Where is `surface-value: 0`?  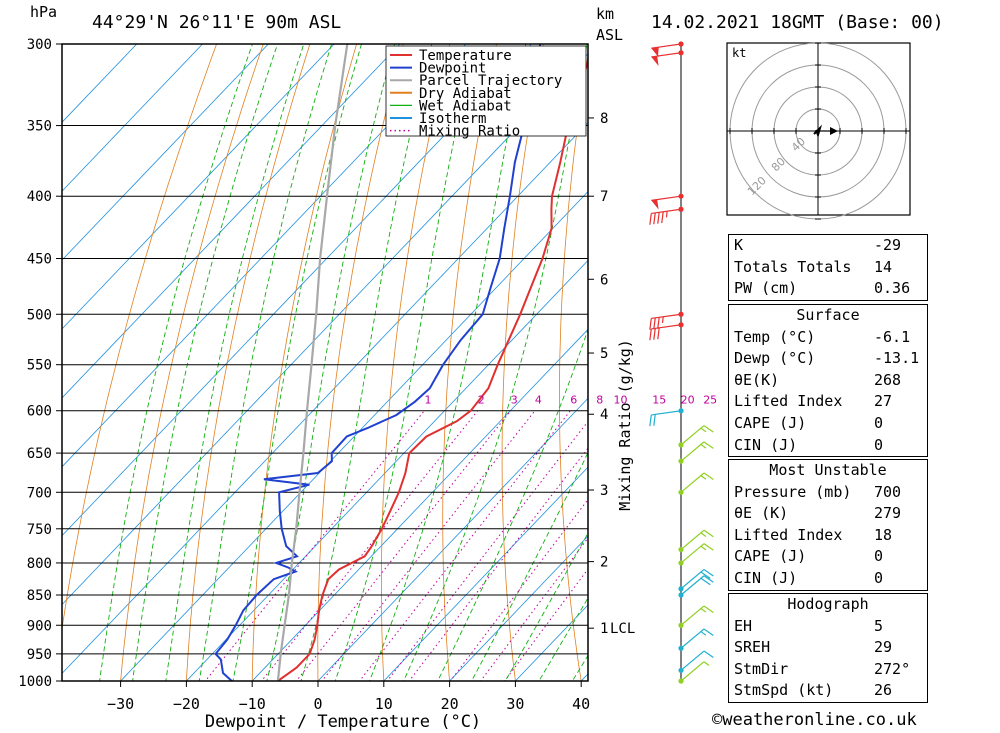 surface-value: 0 is located at coordinates (879, 422).